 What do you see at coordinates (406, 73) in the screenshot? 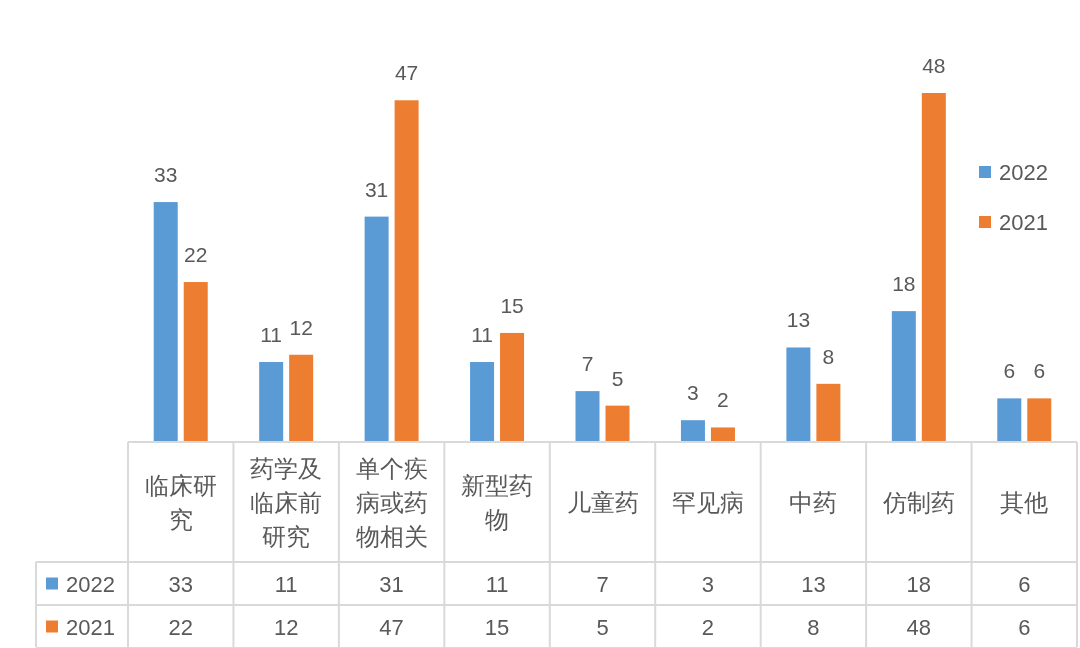
I see `value-label: 47` at bounding box center [406, 73].